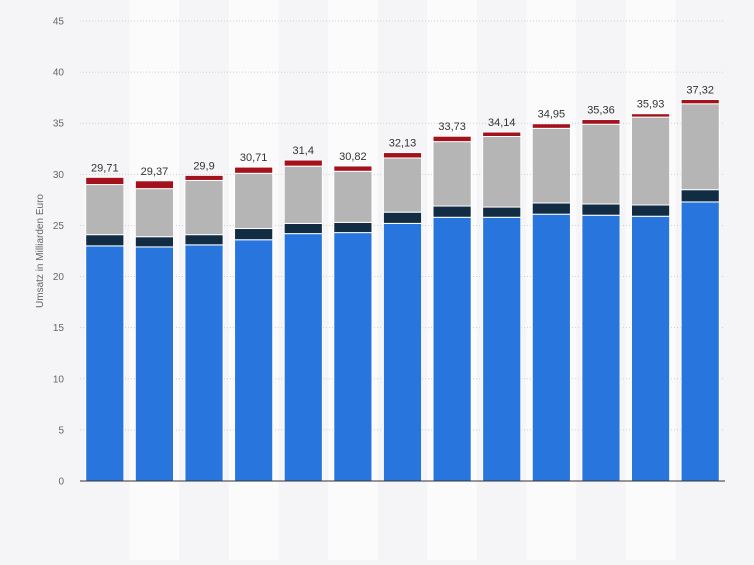  Describe the element at coordinates (651, 105) in the screenshot. I see `data-label: 35,93` at that location.